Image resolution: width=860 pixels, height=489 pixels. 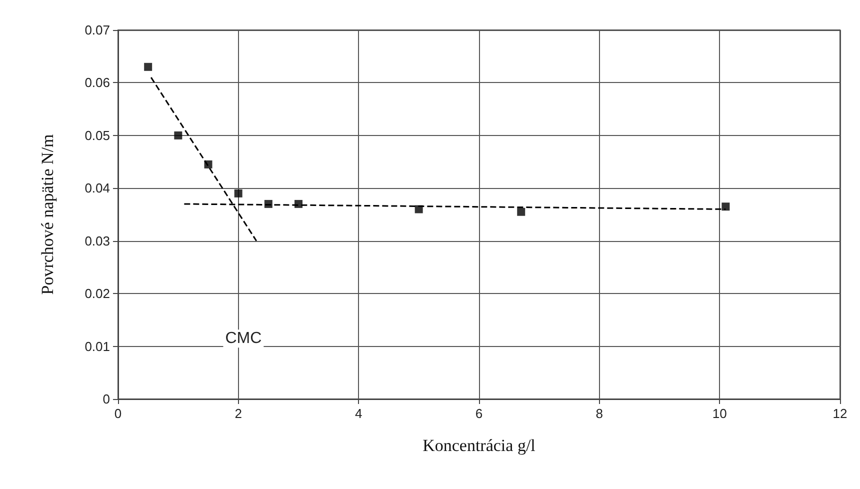 What do you see at coordinates (118, 413) in the screenshot?
I see `x-tick-label: 0` at bounding box center [118, 413].